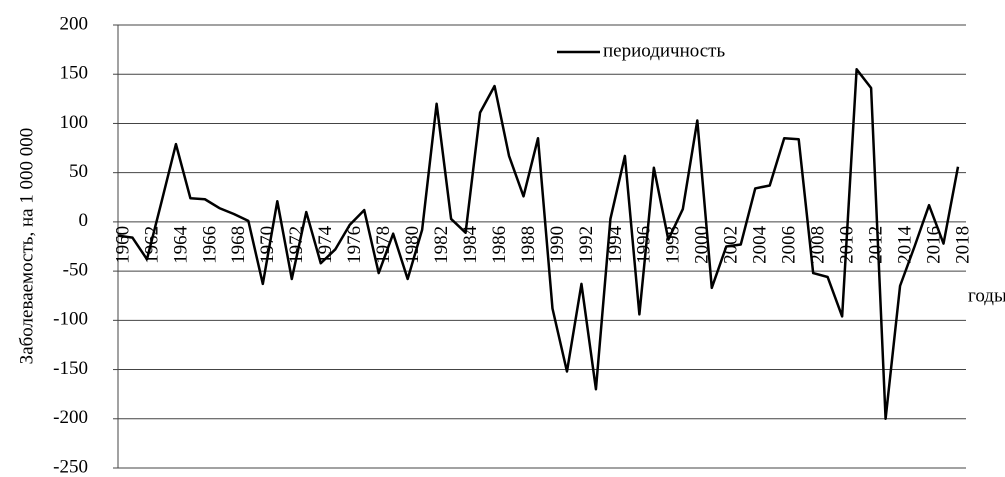  Describe the element at coordinates (875, 245) in the screenshot. I see `x-tick-label: 2012` at that location.